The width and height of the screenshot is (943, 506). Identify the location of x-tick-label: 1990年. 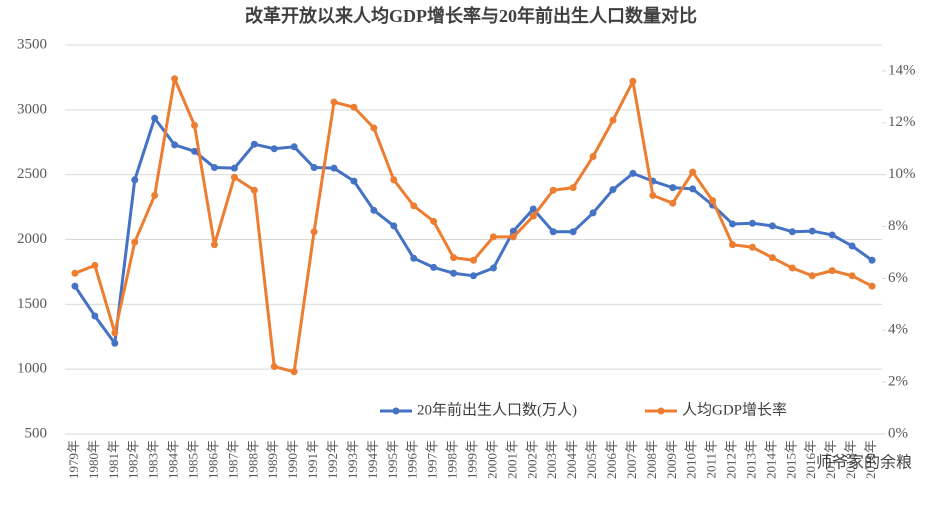
(292, 459).